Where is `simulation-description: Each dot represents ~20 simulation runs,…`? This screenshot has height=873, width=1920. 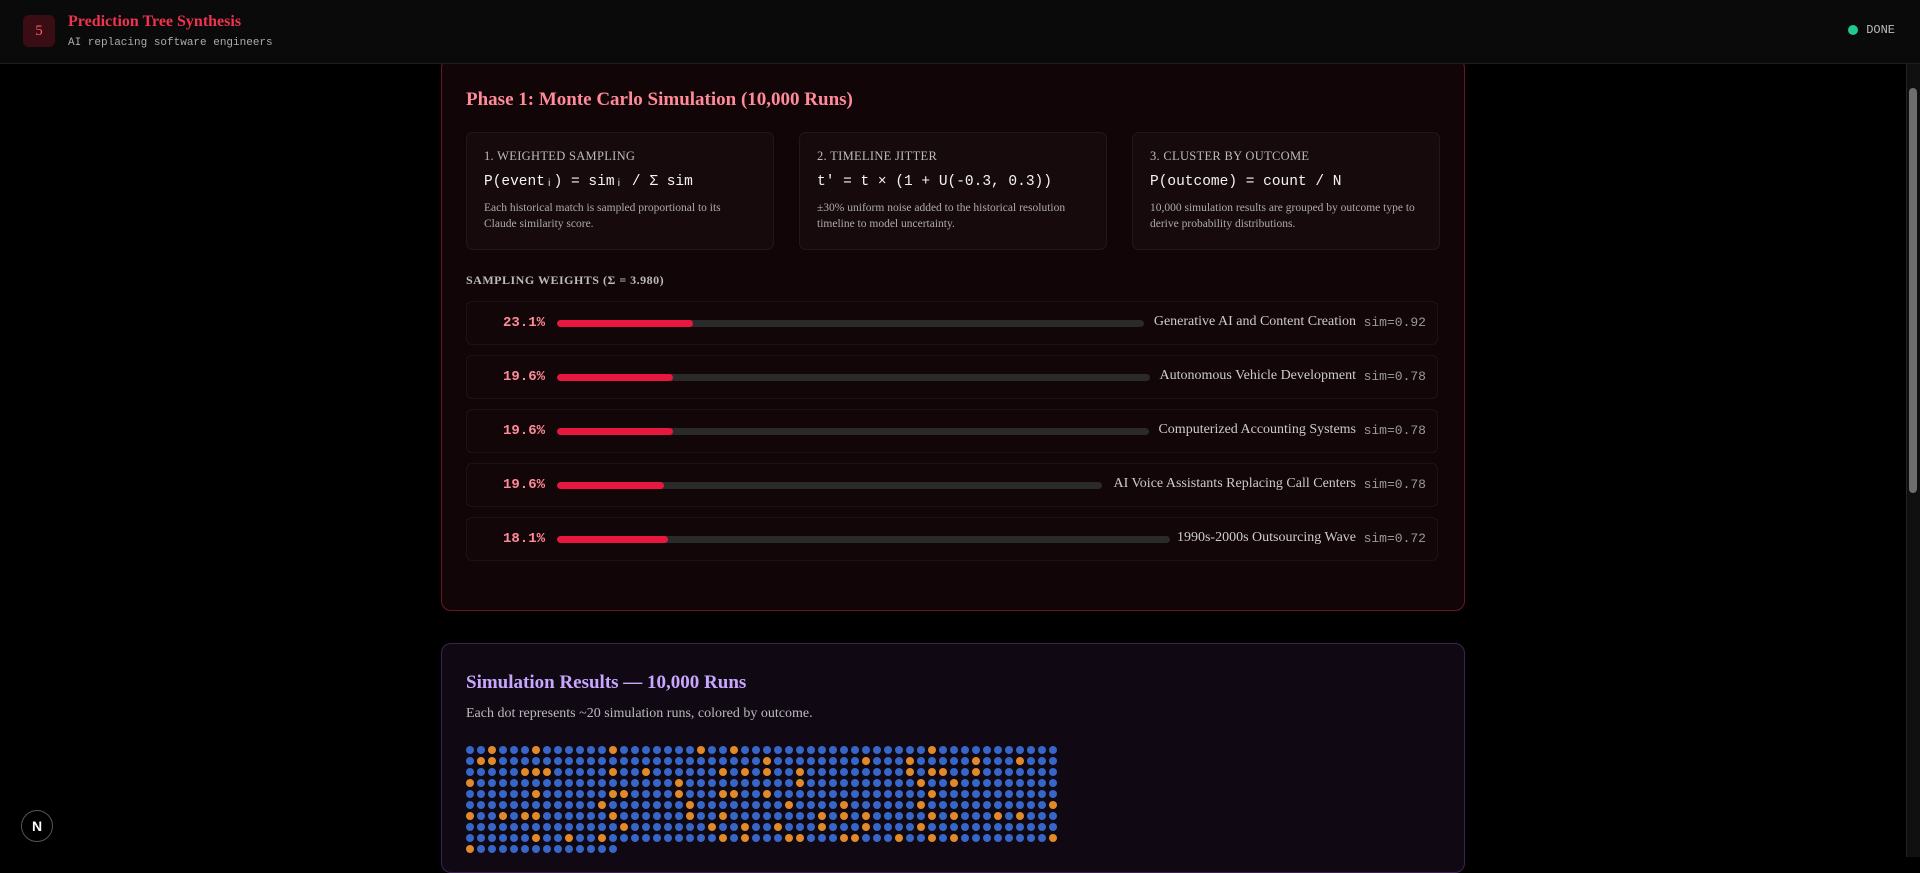
simulation-description: Each dot represents ~20 simulation runs,… is located at coordinates (639, 713).